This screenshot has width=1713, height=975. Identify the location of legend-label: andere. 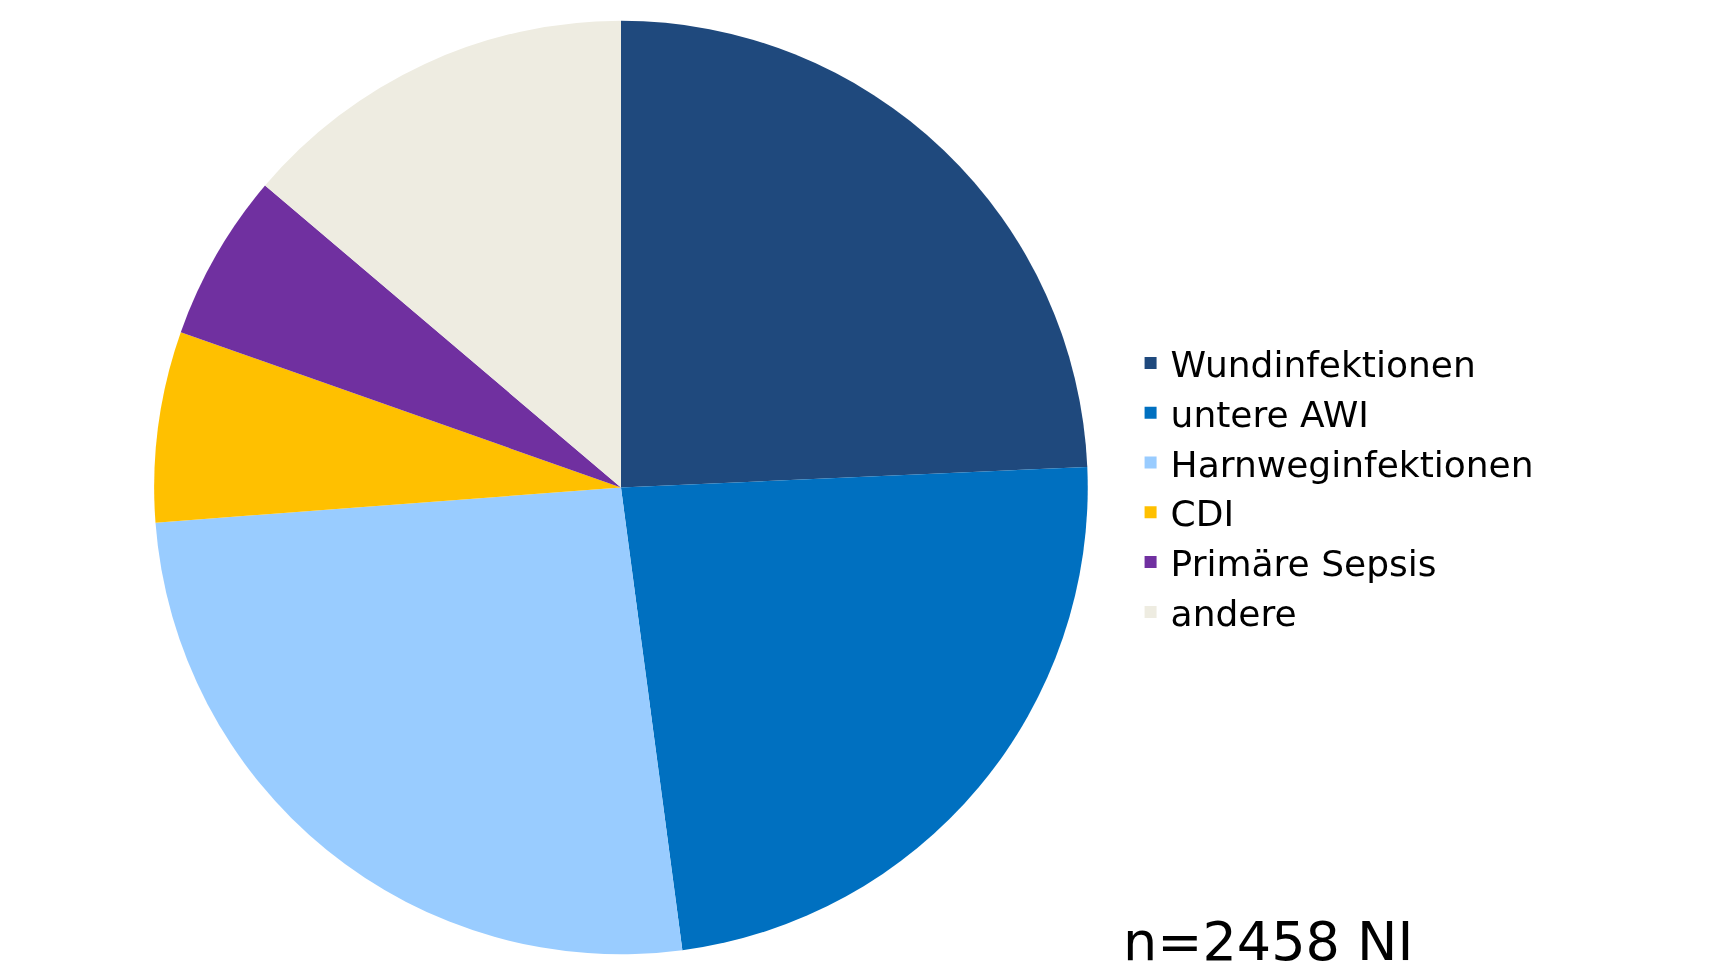
(1233, 613).